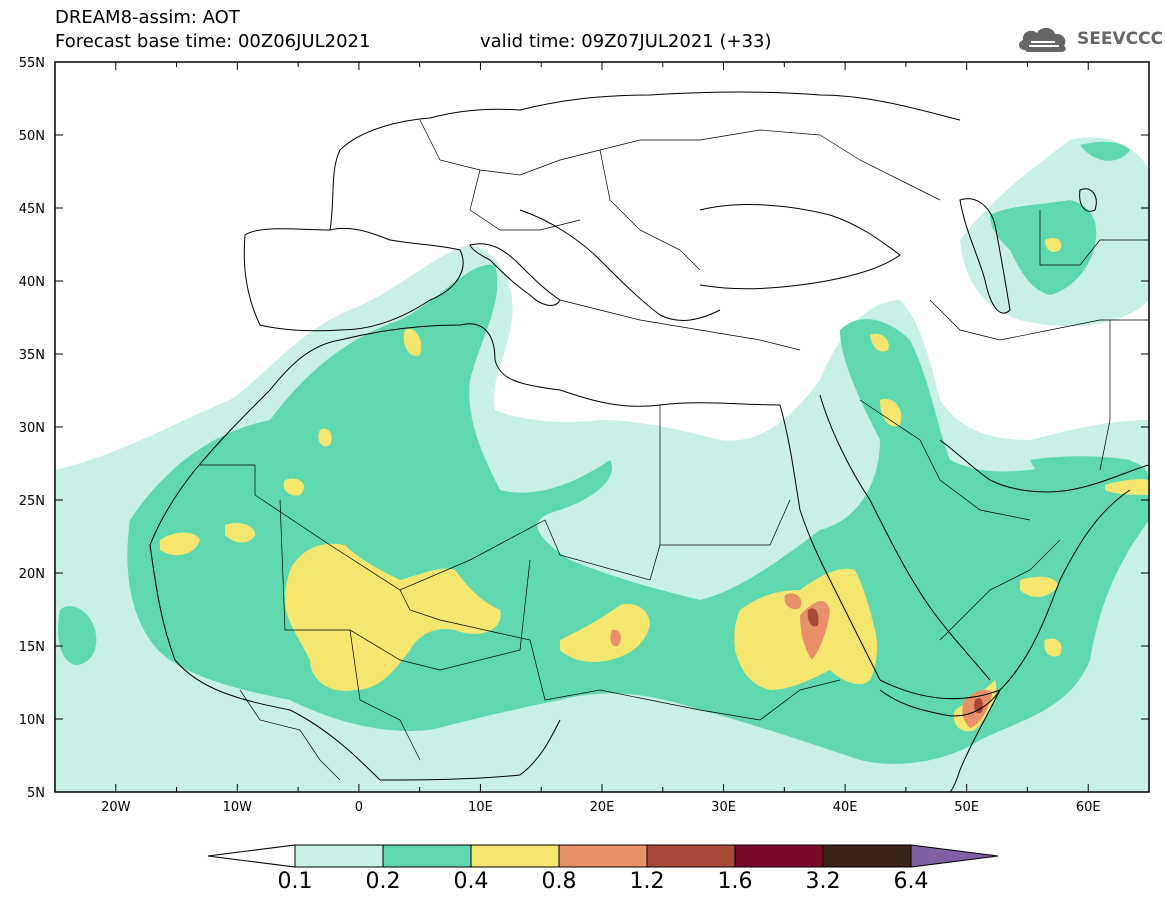 The image size is (1165, 905). I want to click on x-tick-label: 50E, so click(966, 807).